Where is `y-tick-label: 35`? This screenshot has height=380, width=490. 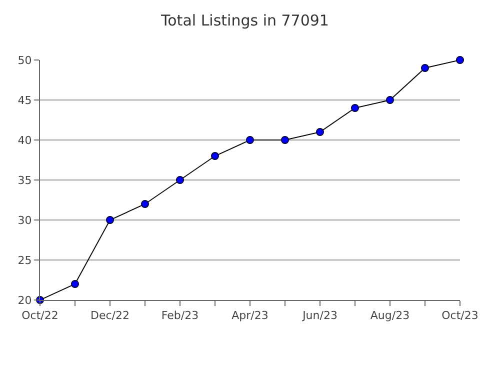
y-tick-label: 35 is located at coordinates (25, 180).